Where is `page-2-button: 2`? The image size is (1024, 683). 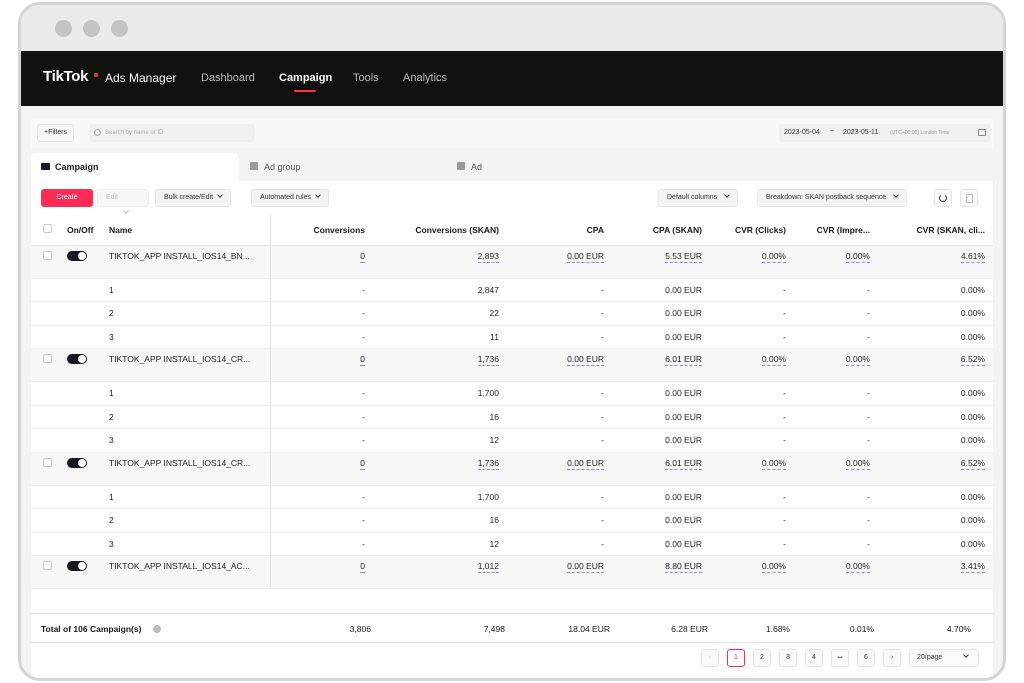
page-2-button: 2 is located at coordinates (762, 658).